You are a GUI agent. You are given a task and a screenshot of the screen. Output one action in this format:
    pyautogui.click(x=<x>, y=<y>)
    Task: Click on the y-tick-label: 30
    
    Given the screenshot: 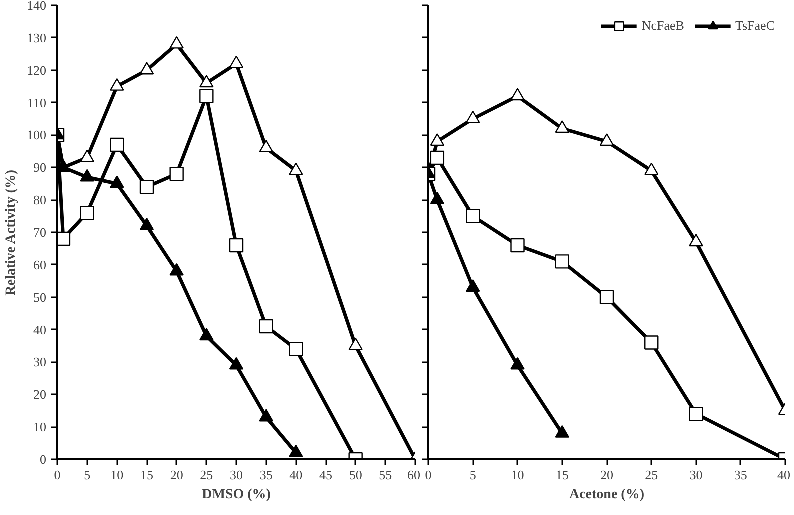 What is the action you would take?
    pyautogui.click(x=40, y=362)
    